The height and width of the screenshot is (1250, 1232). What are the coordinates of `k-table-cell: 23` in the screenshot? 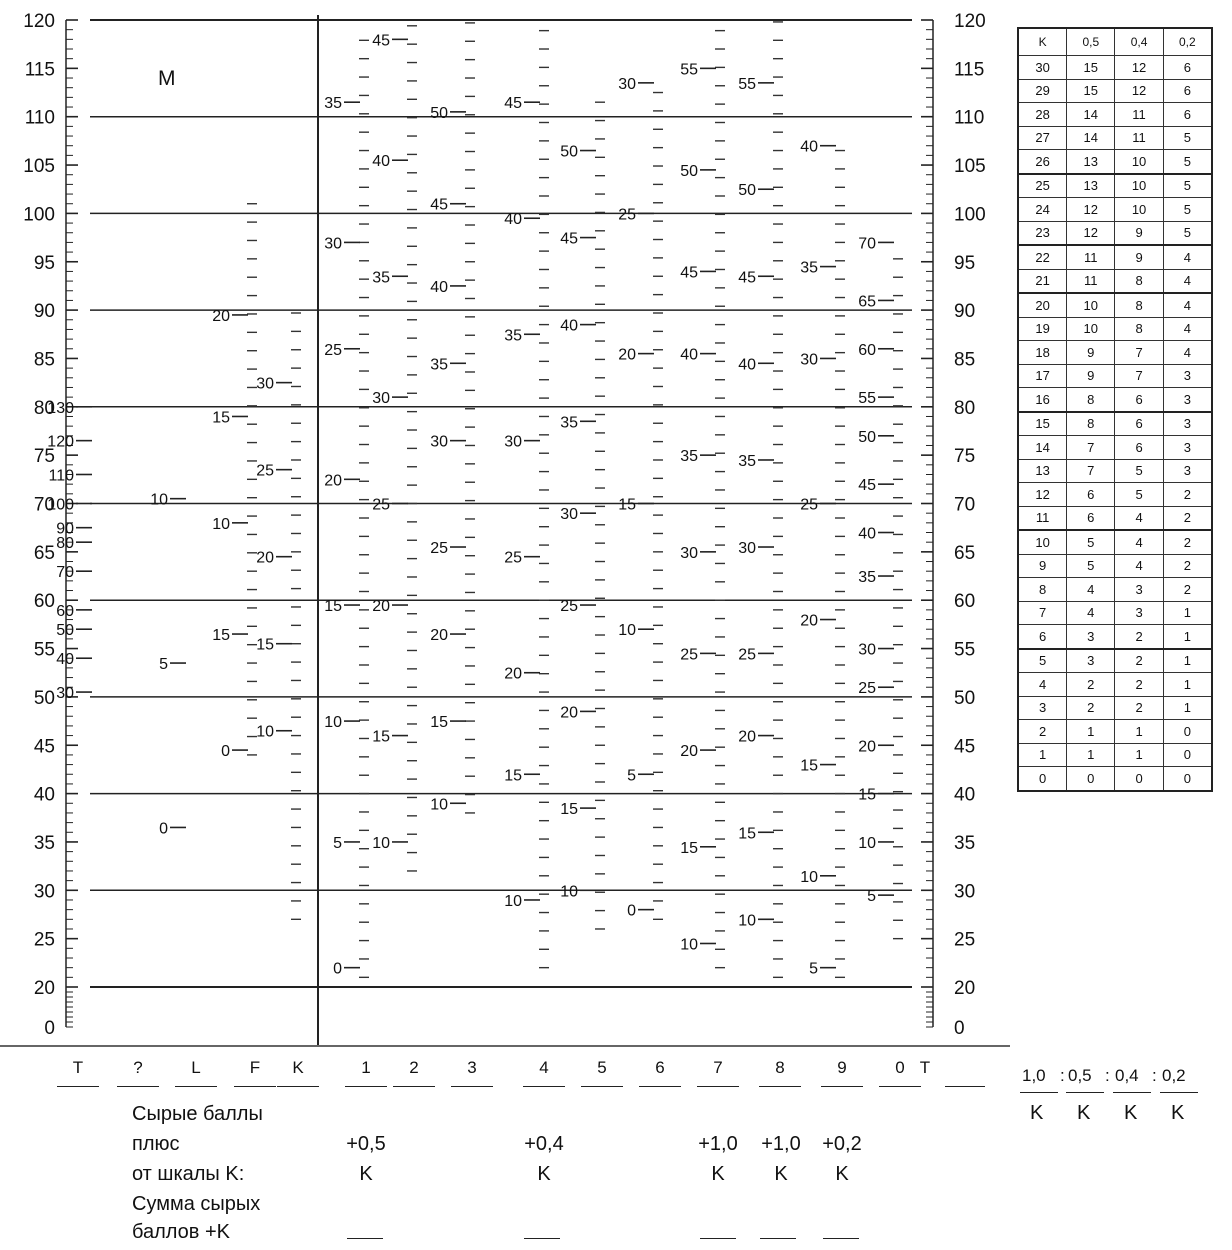 It's located at (1042, 233).